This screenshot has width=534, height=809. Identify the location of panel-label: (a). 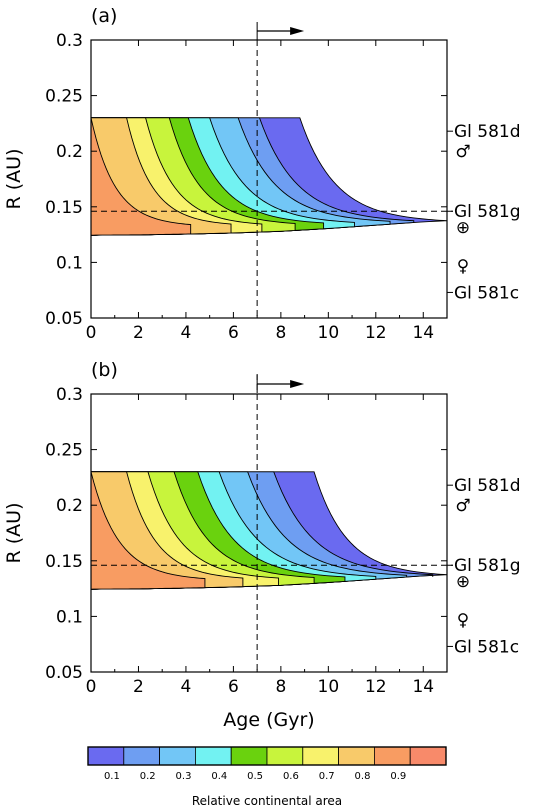
(104, 16).